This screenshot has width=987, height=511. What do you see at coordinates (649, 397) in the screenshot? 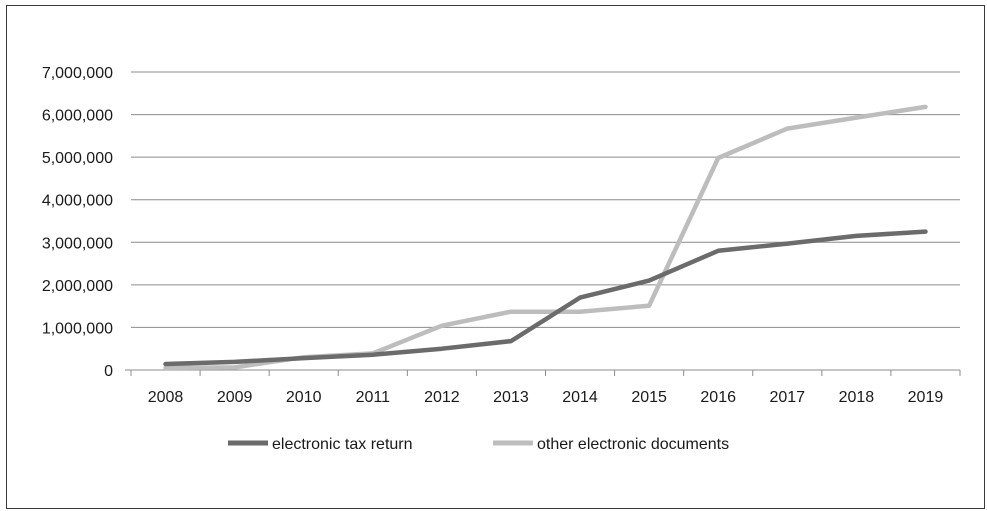
I see `x-tick-label: 2015` at bounding box center [649, 397].